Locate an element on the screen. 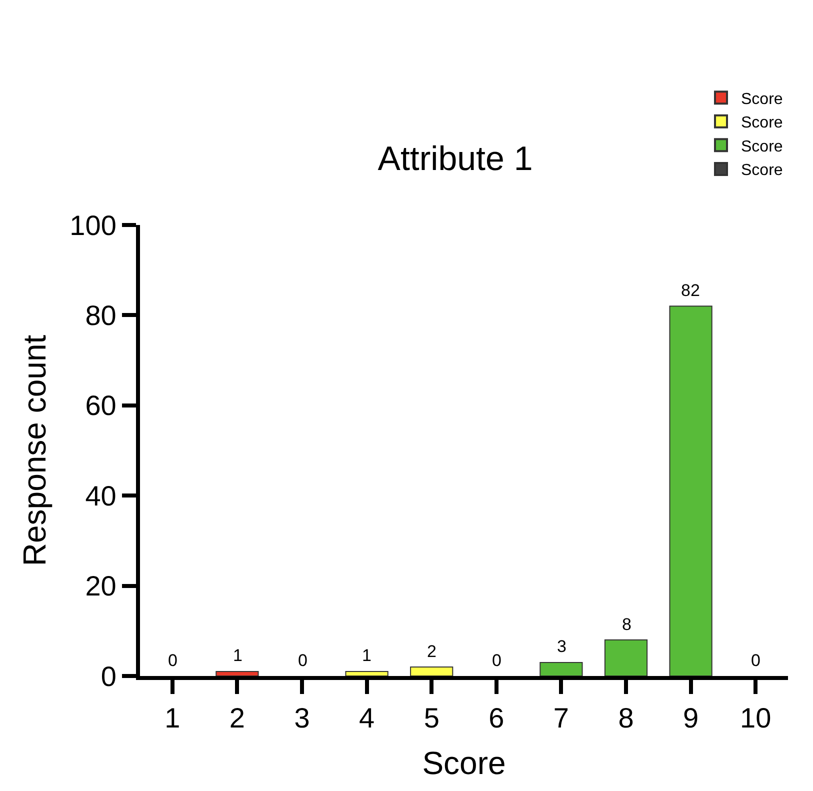  y-tick-label: 80 is located at coordinates (100, 315).